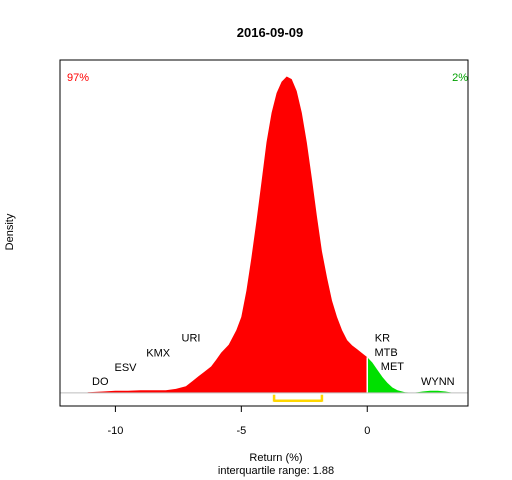 The width and height of the screenshot is (512, 480). I want to click on stock-label-uri: URI, so click(191, 338).